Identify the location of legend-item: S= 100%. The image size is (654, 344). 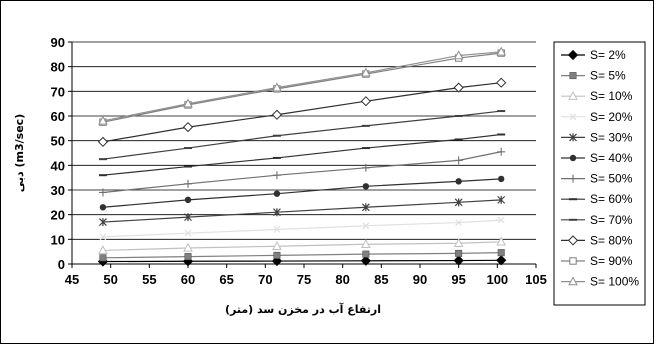
(600, 282).